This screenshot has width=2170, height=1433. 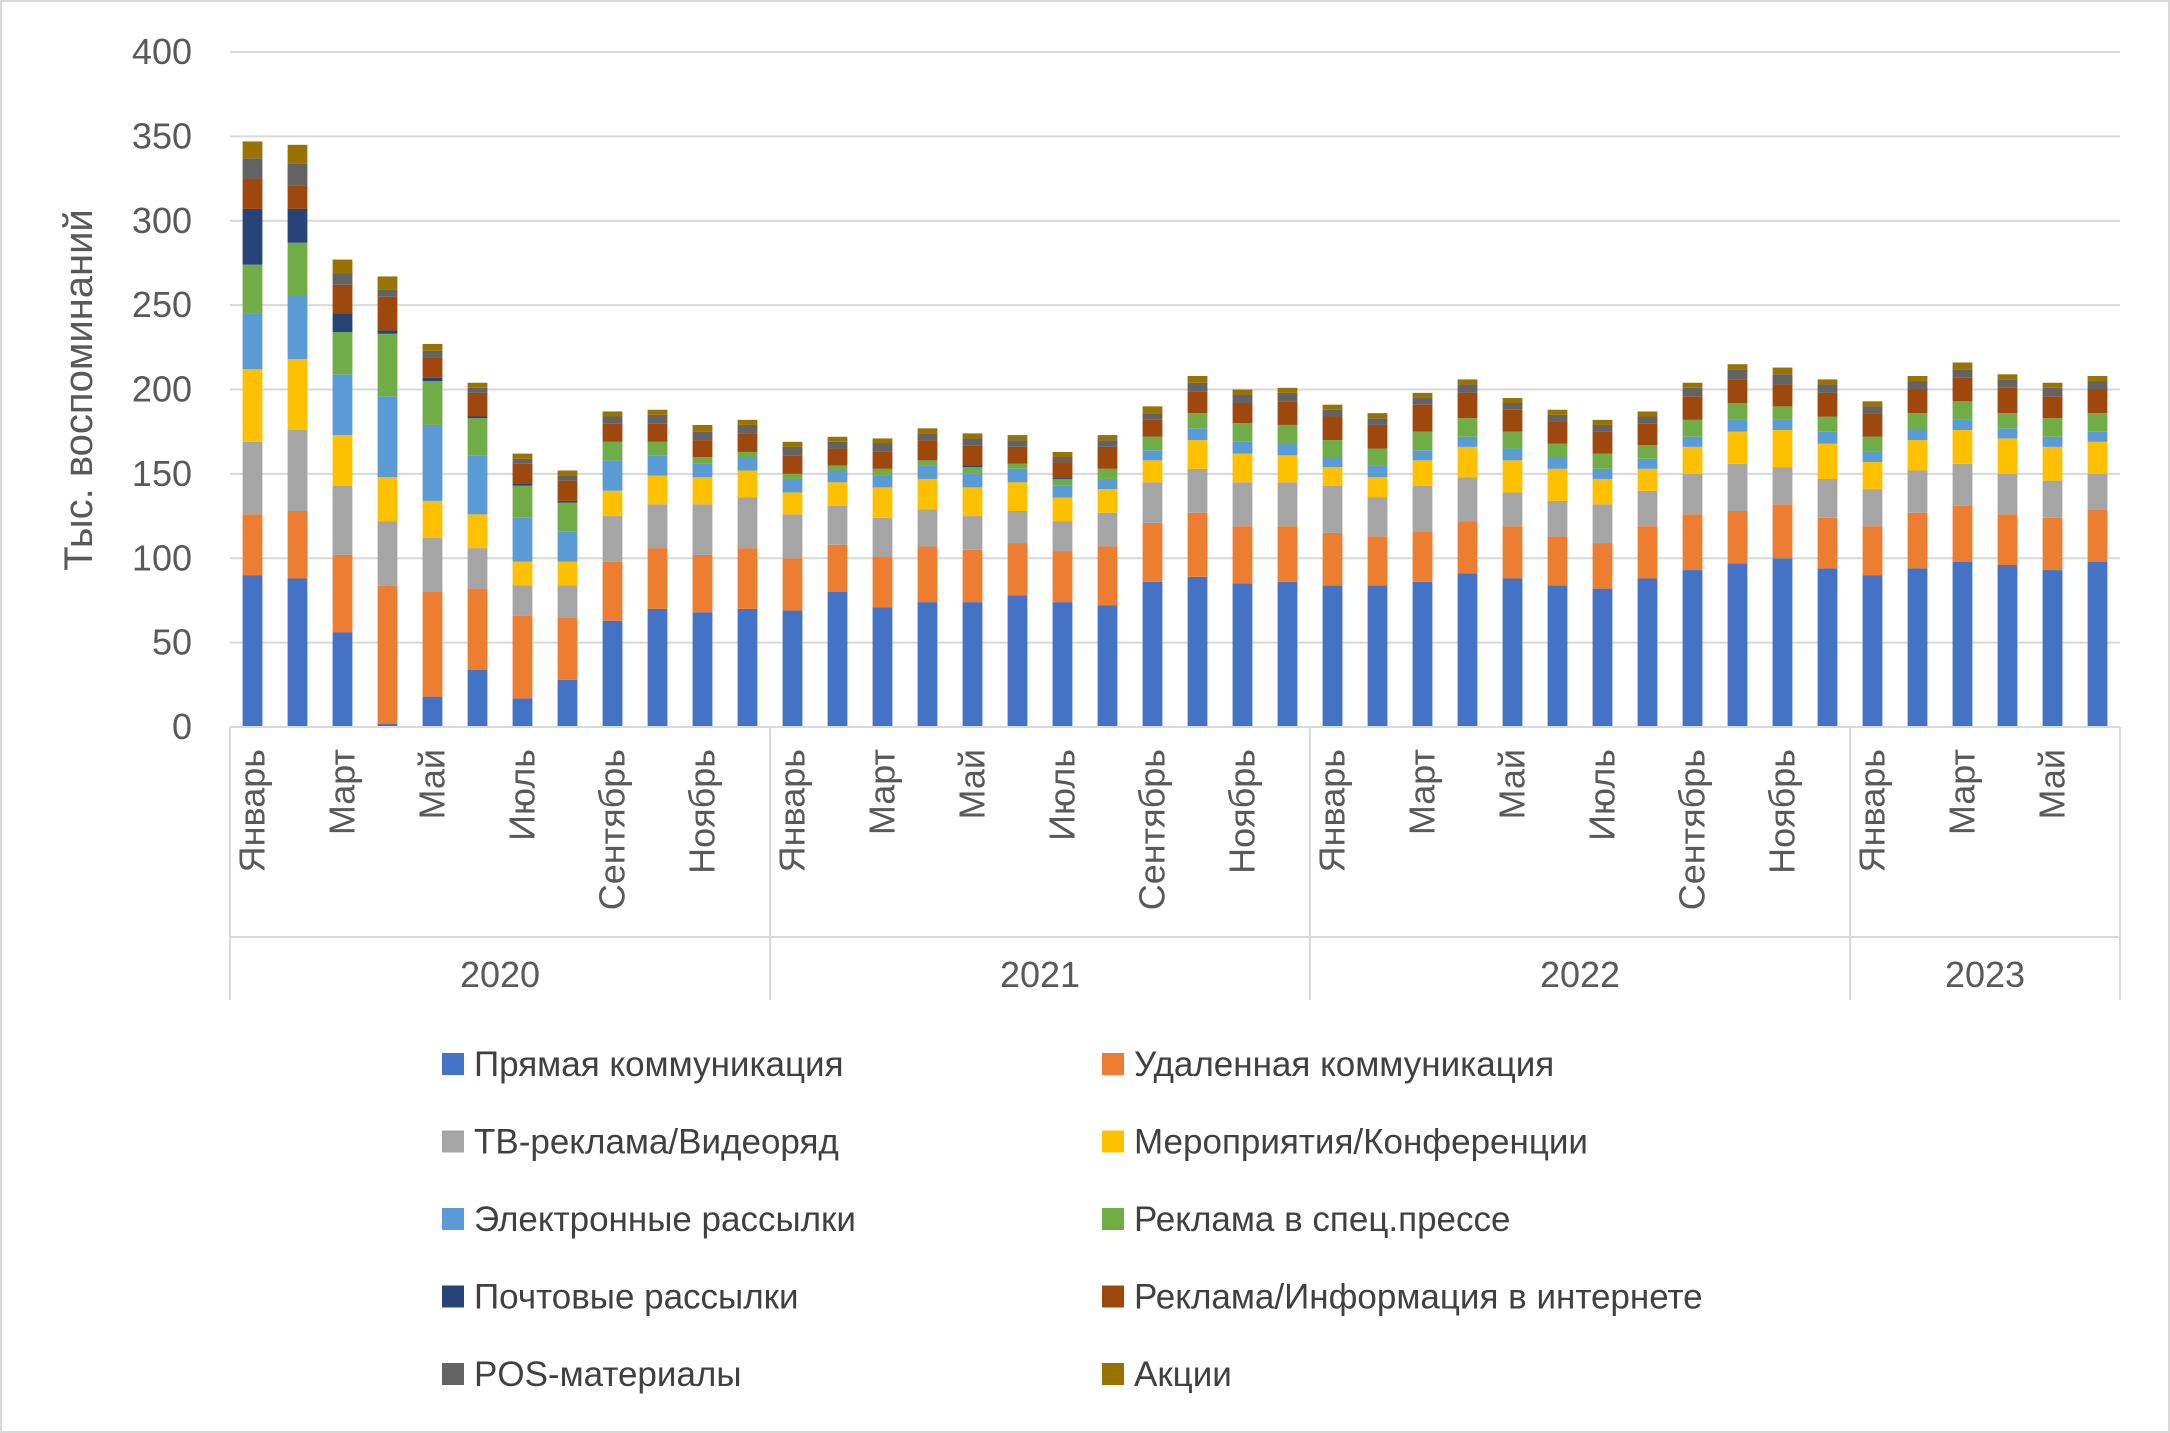 What do you see at coordinates (612, 829) in the screenshot?
I see `month-label: Сентябрь` at bounding box center [612, 829].